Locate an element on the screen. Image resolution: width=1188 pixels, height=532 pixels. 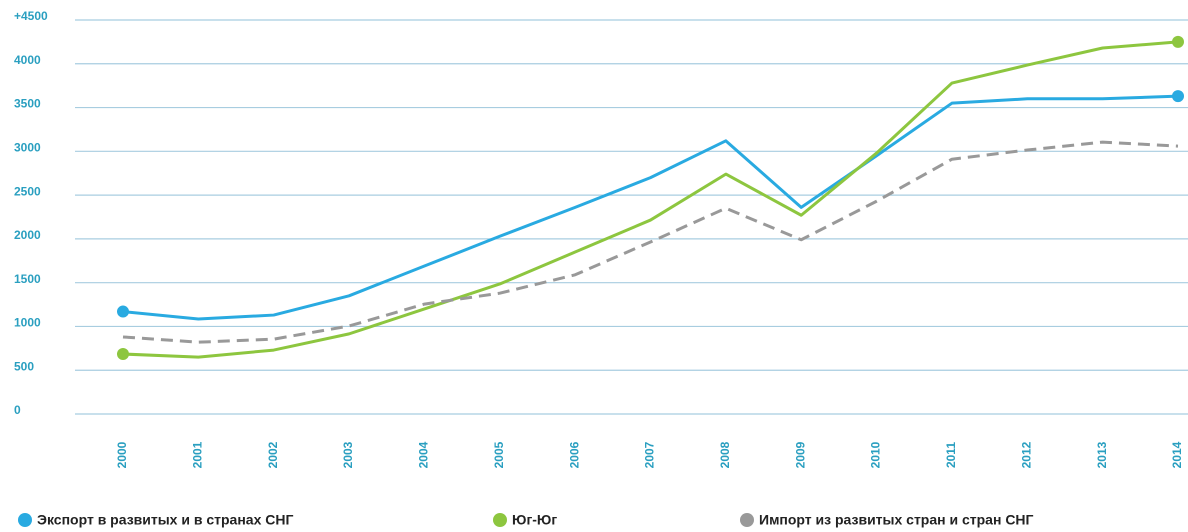
legend-label: Импорт из развитых стран и стран СНГ is located at coordinates (896, 520).